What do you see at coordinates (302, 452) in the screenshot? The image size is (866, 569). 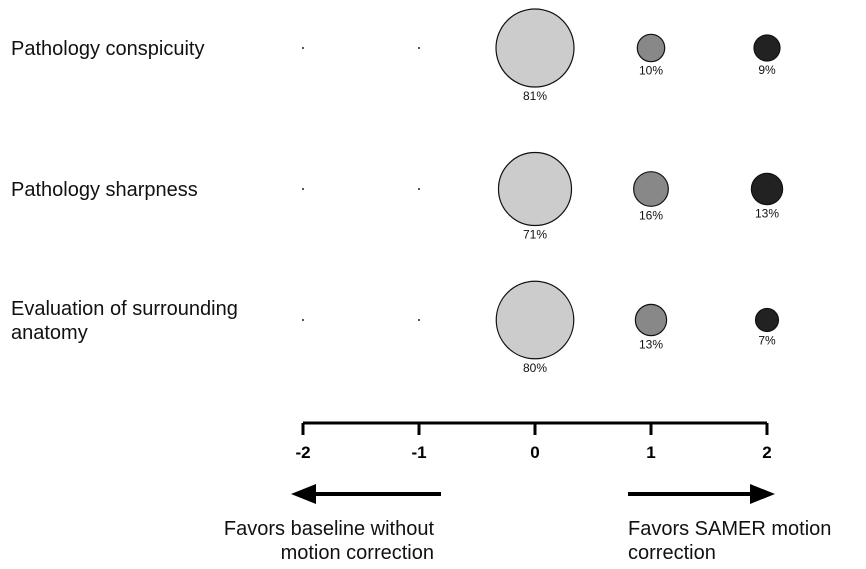 I see `axis-tick-label-0: -2` at bounding box center [302, 452].